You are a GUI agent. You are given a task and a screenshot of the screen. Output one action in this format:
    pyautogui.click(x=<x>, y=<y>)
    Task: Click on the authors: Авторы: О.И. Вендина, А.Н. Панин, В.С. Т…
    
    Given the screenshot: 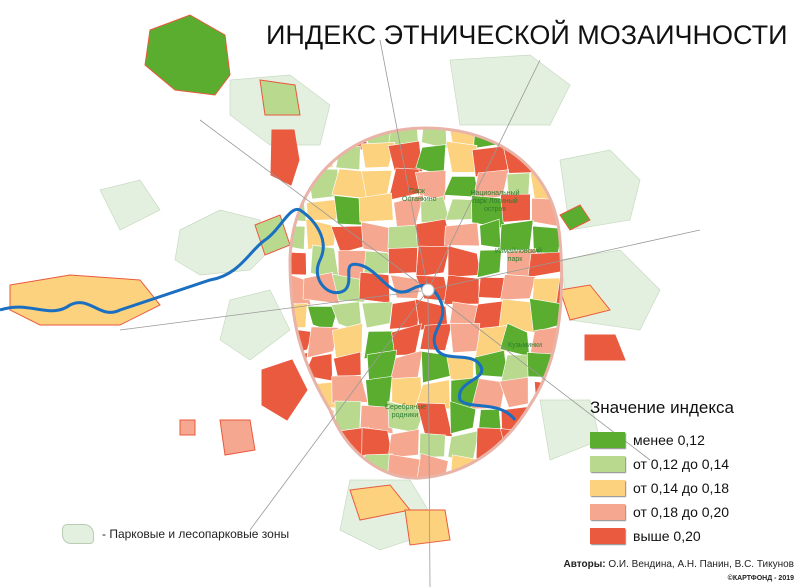 What is the action you would take?
    pyautogui.click(x=678, y=564)
    